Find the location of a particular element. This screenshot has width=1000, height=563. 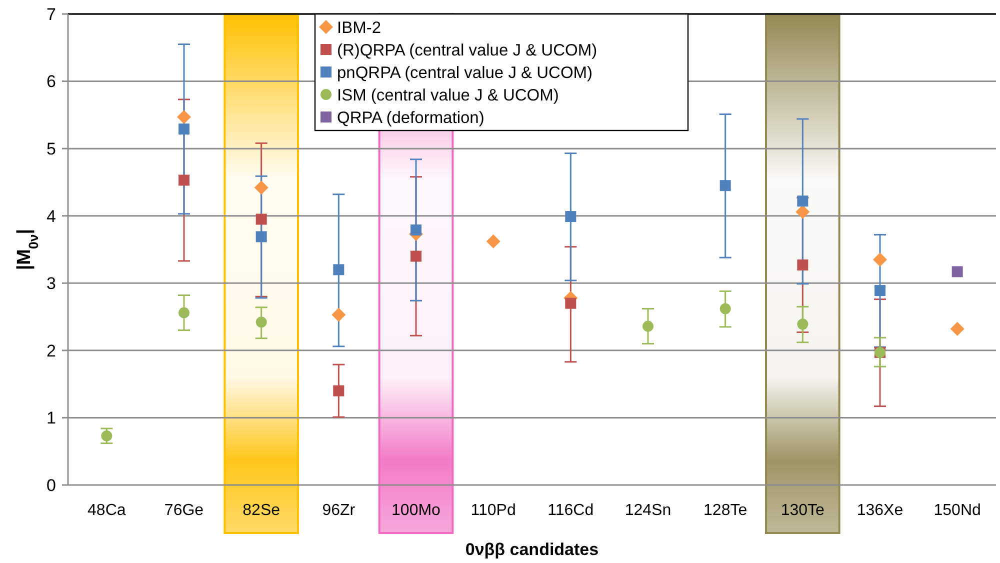

y-tick-label: 2 is located at coordinates (51, 350).